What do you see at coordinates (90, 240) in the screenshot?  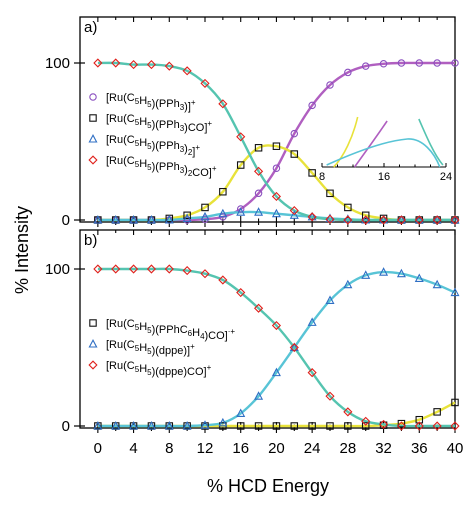 I see `panel-label: b)` at bounding box center [90, 240].